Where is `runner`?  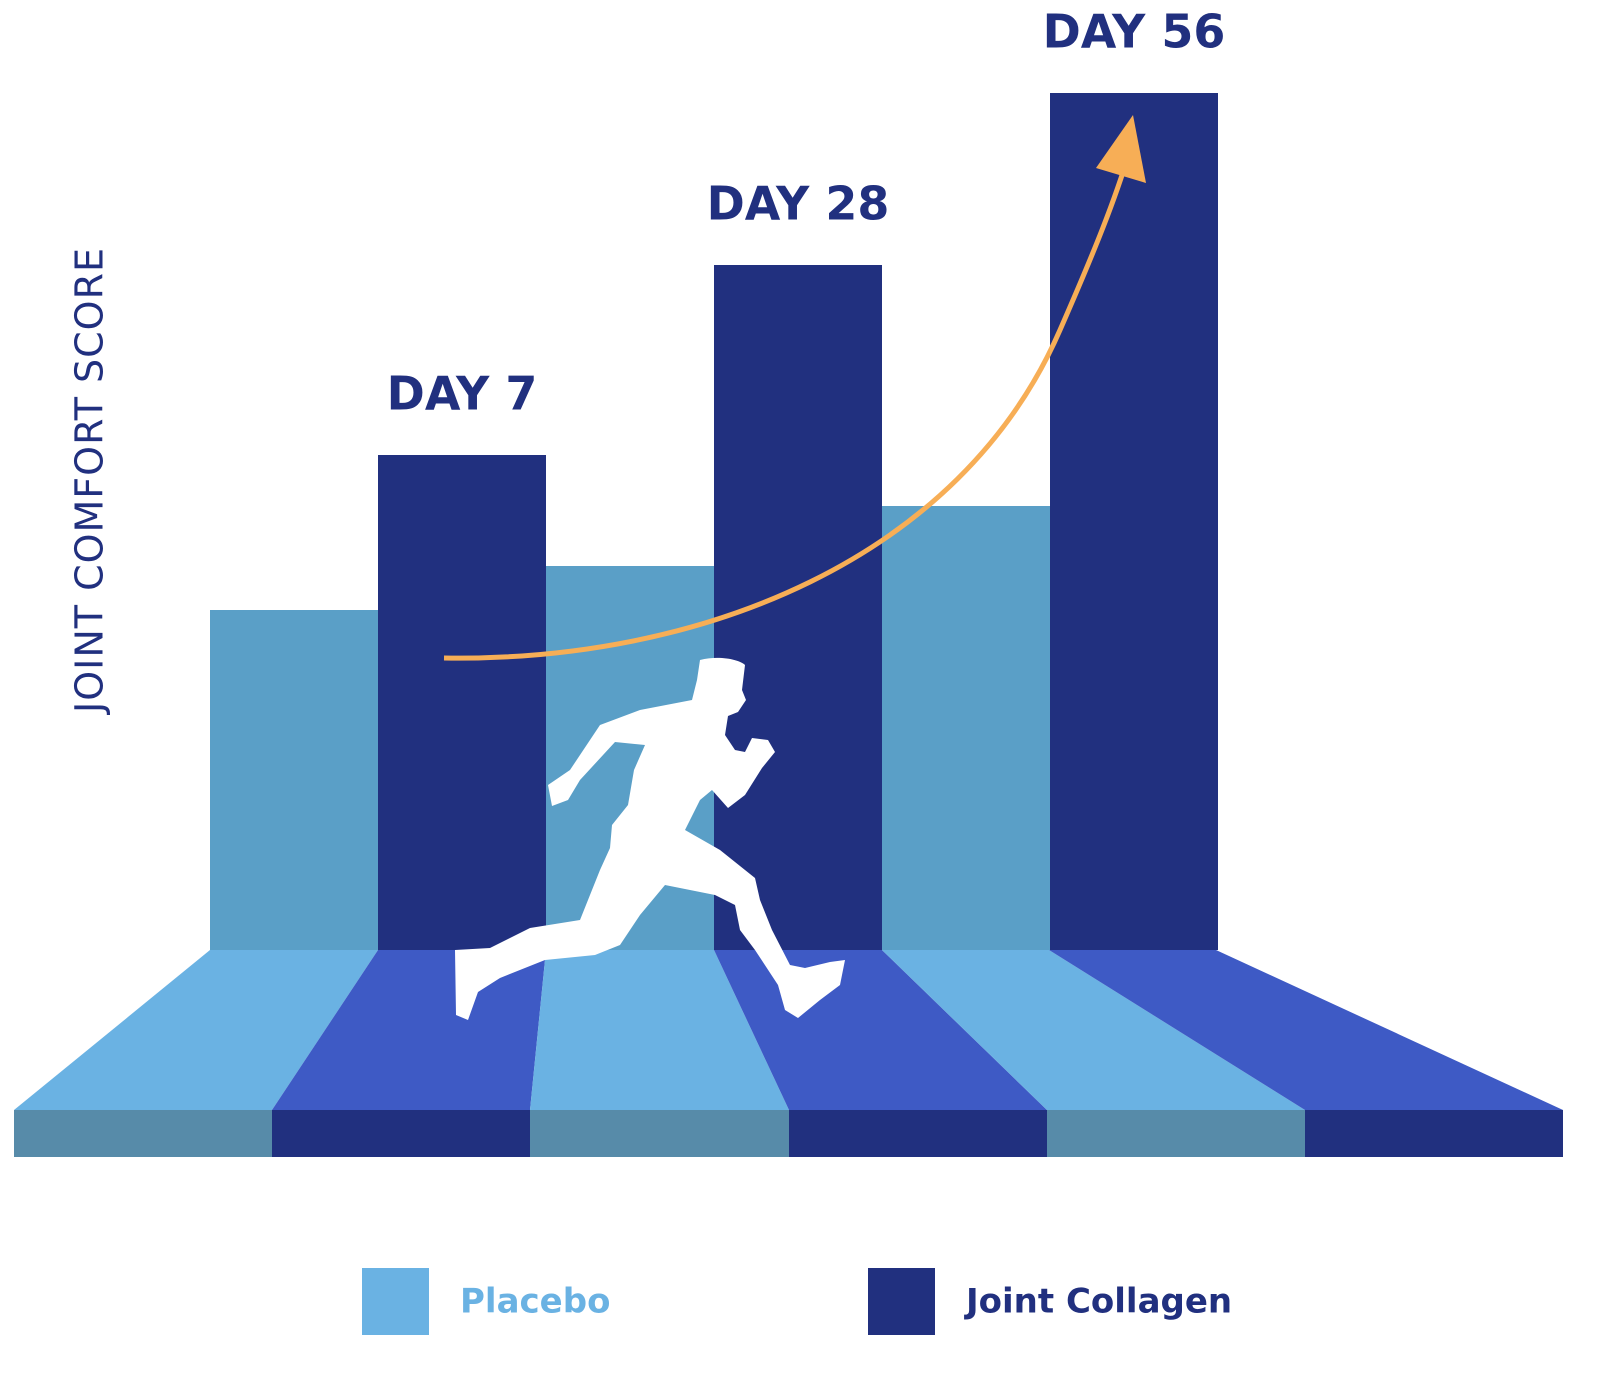 runner is located at coordinates (650, 838).